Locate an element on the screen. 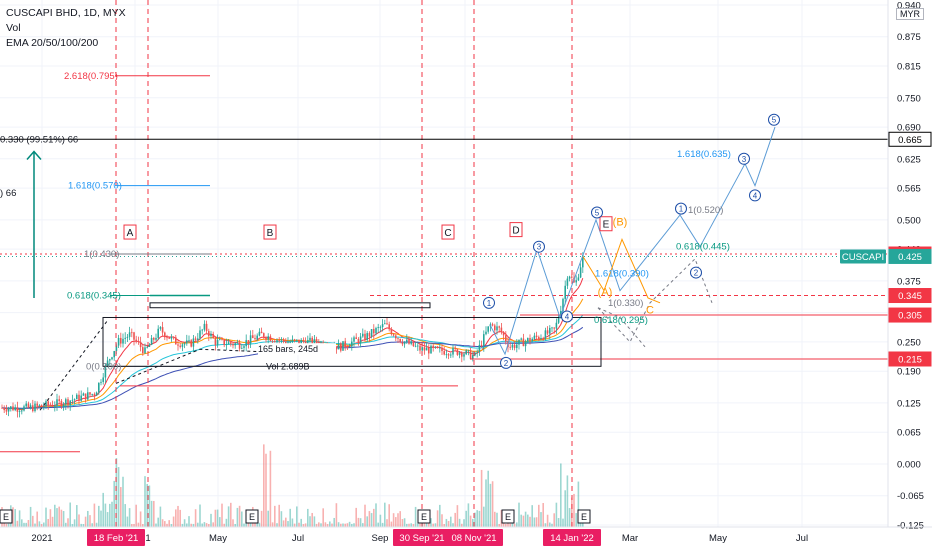  price-tick-label: 0.875 is located at coordinates (909, 37).